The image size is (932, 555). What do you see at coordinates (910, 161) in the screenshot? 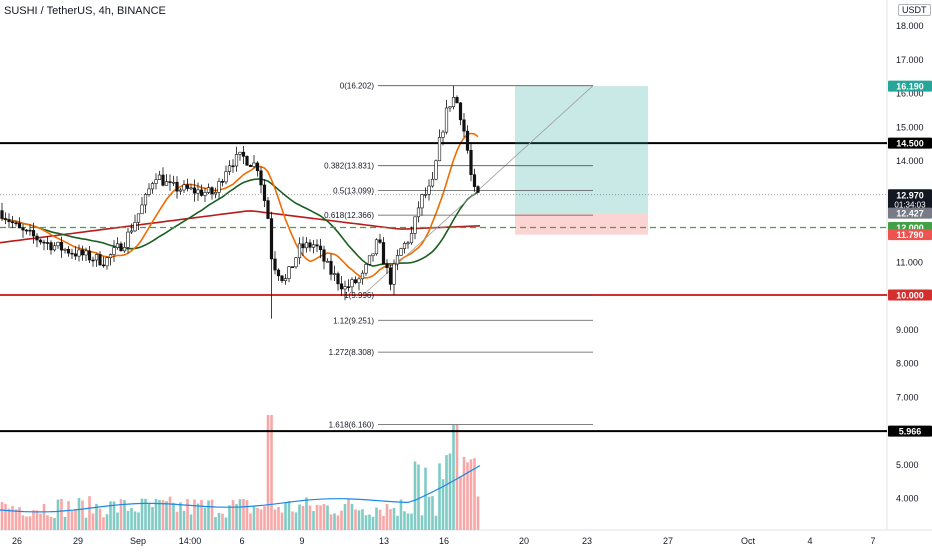
I see `y-tick-label: 14.000` at bounding box center [910, 161].